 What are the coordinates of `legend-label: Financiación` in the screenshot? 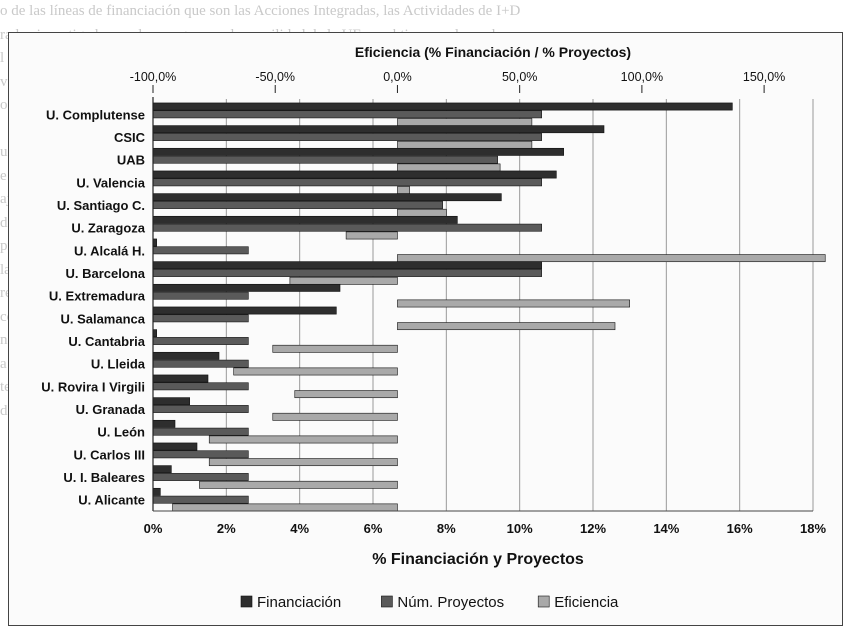 It's located at (299, 602).